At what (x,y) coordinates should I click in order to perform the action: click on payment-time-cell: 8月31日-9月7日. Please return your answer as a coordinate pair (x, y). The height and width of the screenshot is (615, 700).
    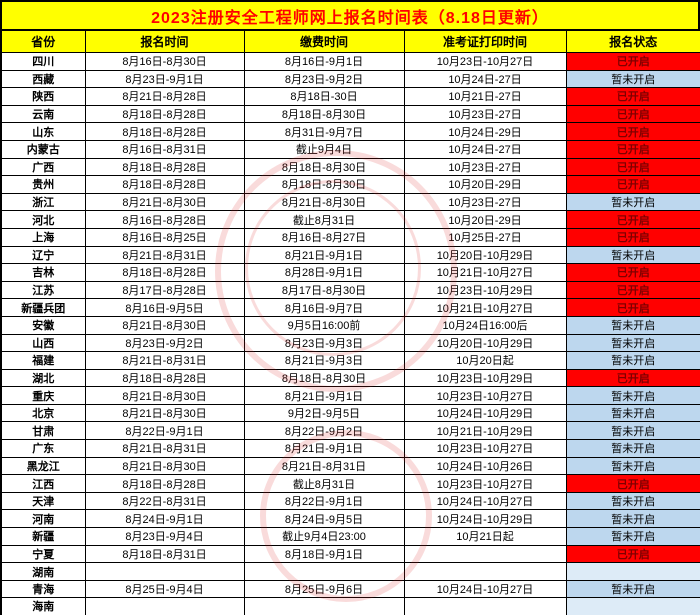
    Looking at the image, I should click on (324, 131).